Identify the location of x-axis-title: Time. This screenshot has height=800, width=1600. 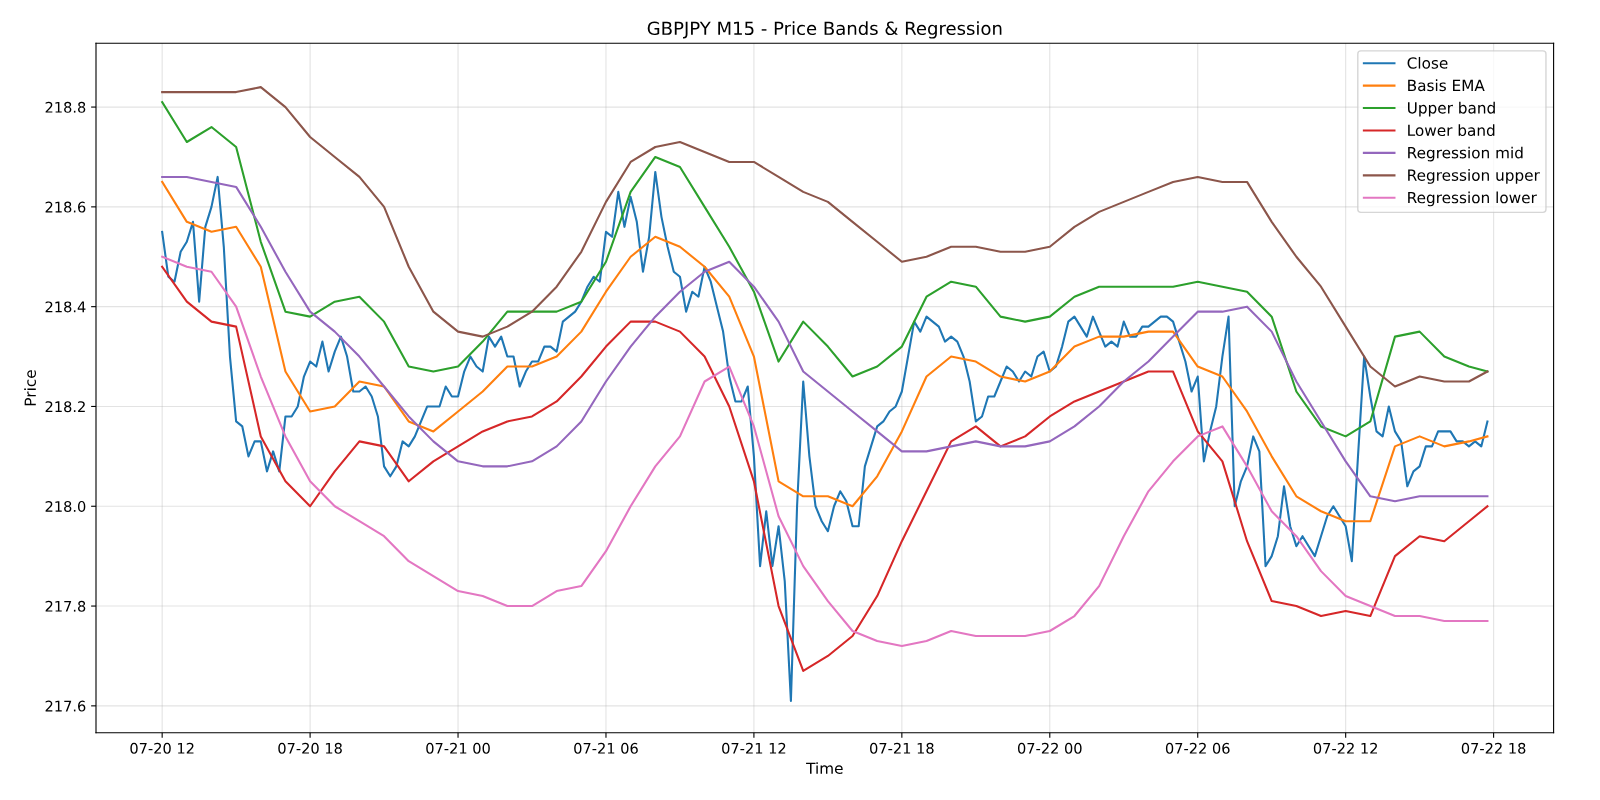
(824, 768).